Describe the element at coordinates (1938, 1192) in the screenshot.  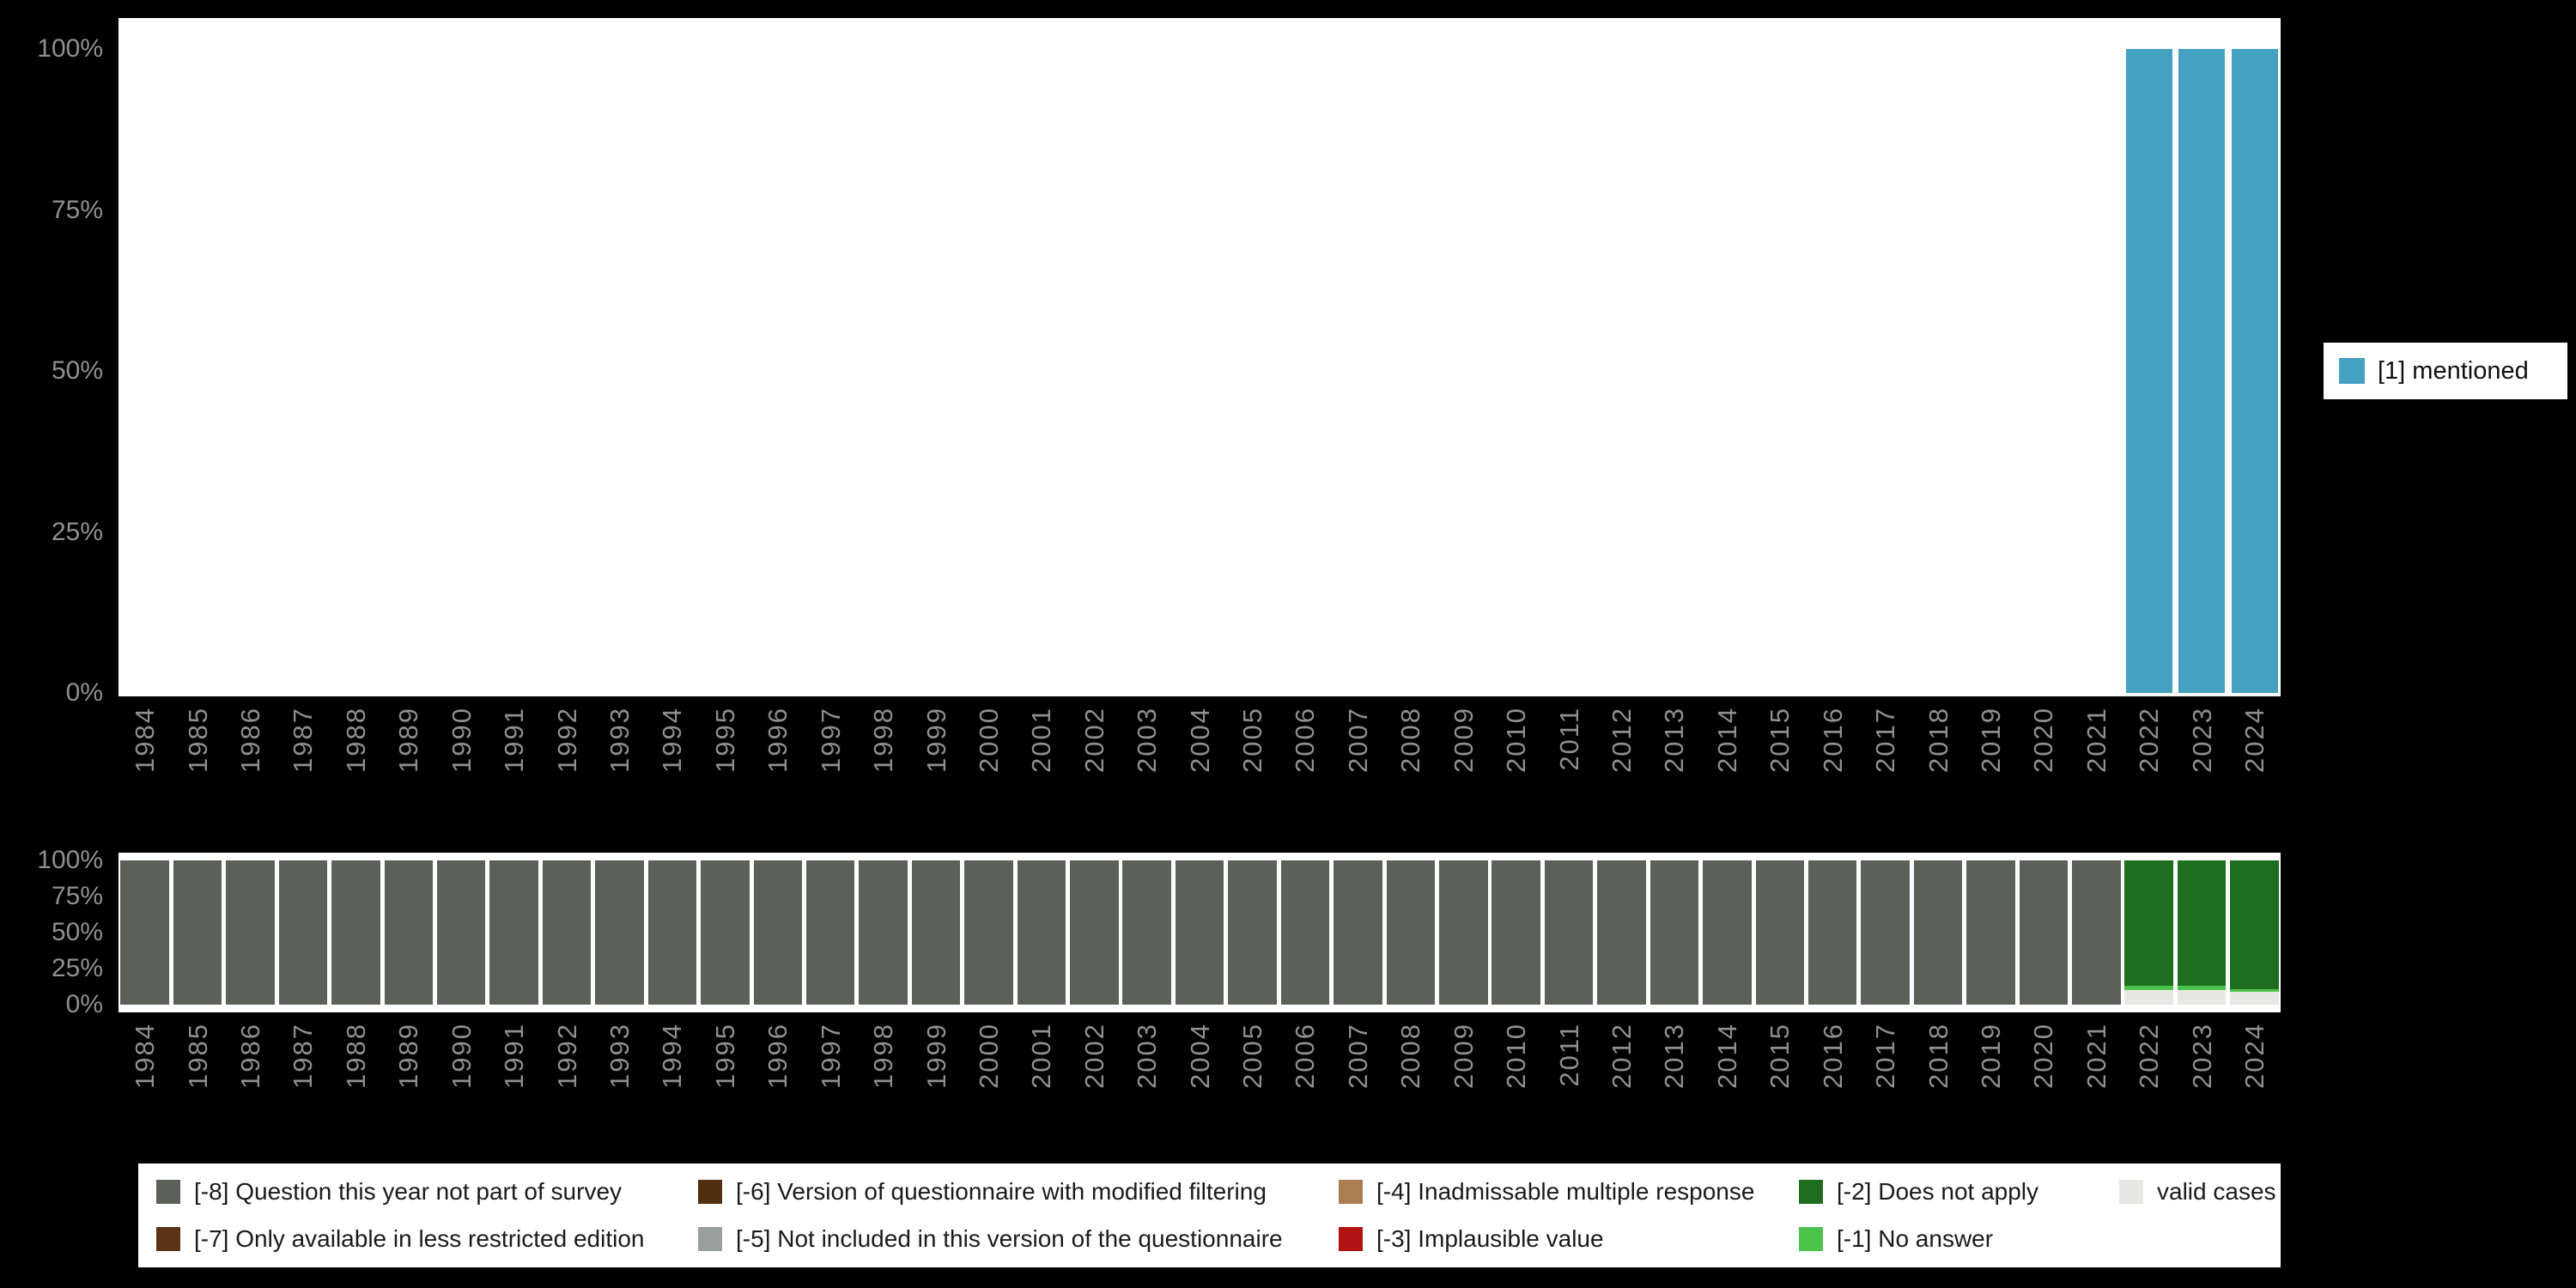
I see `legend-item-label: [-2] Does not apply` at that location.